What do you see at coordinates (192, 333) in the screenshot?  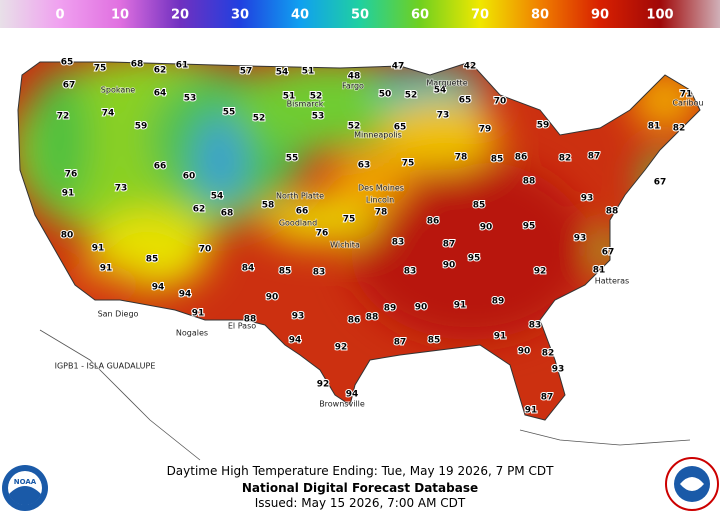 I see `city-label: Nogales` at bounding box center [192, 333].